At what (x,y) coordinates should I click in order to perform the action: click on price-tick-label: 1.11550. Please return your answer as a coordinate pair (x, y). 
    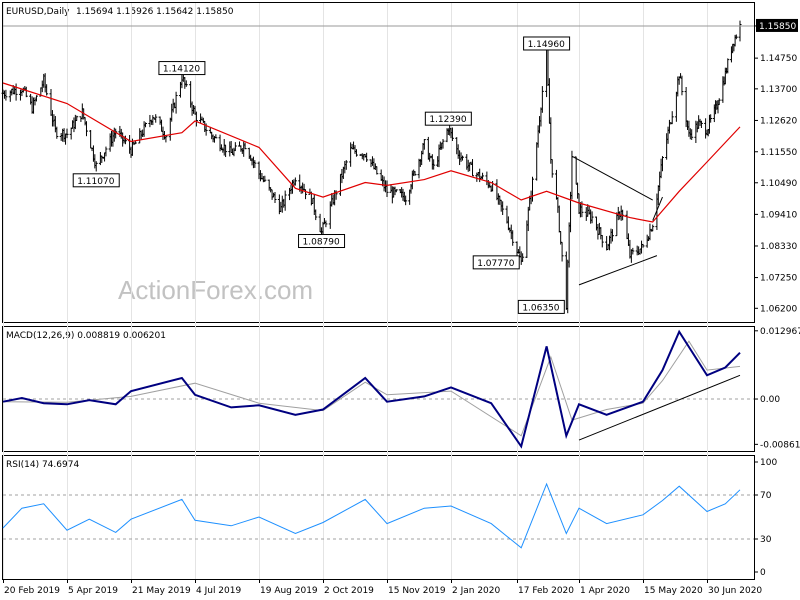
    Looking at the image, I should click on (778, 153).